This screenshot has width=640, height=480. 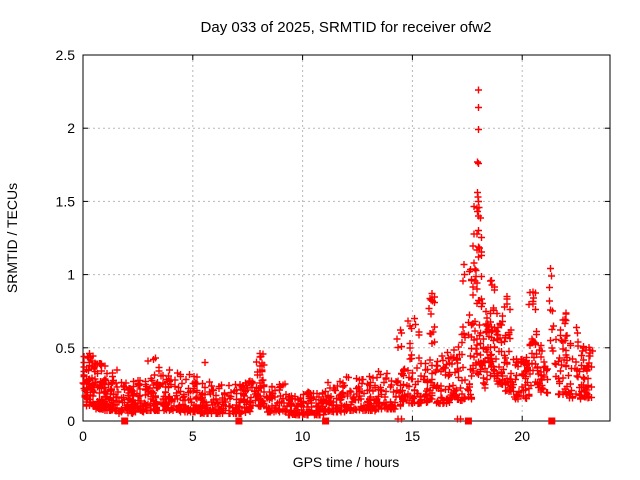 What do you see at coordinates (193, 436) in the screenshot?
I see `x-tick-label: 5` at bounding box center [193, 436].